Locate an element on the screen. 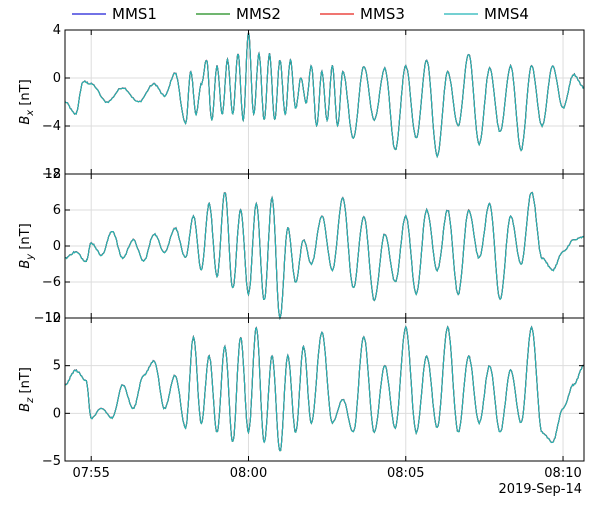 The width and height of the screenshot is (600, 508). y-tick-label-by: −12 is located at coordinates (47, 318).